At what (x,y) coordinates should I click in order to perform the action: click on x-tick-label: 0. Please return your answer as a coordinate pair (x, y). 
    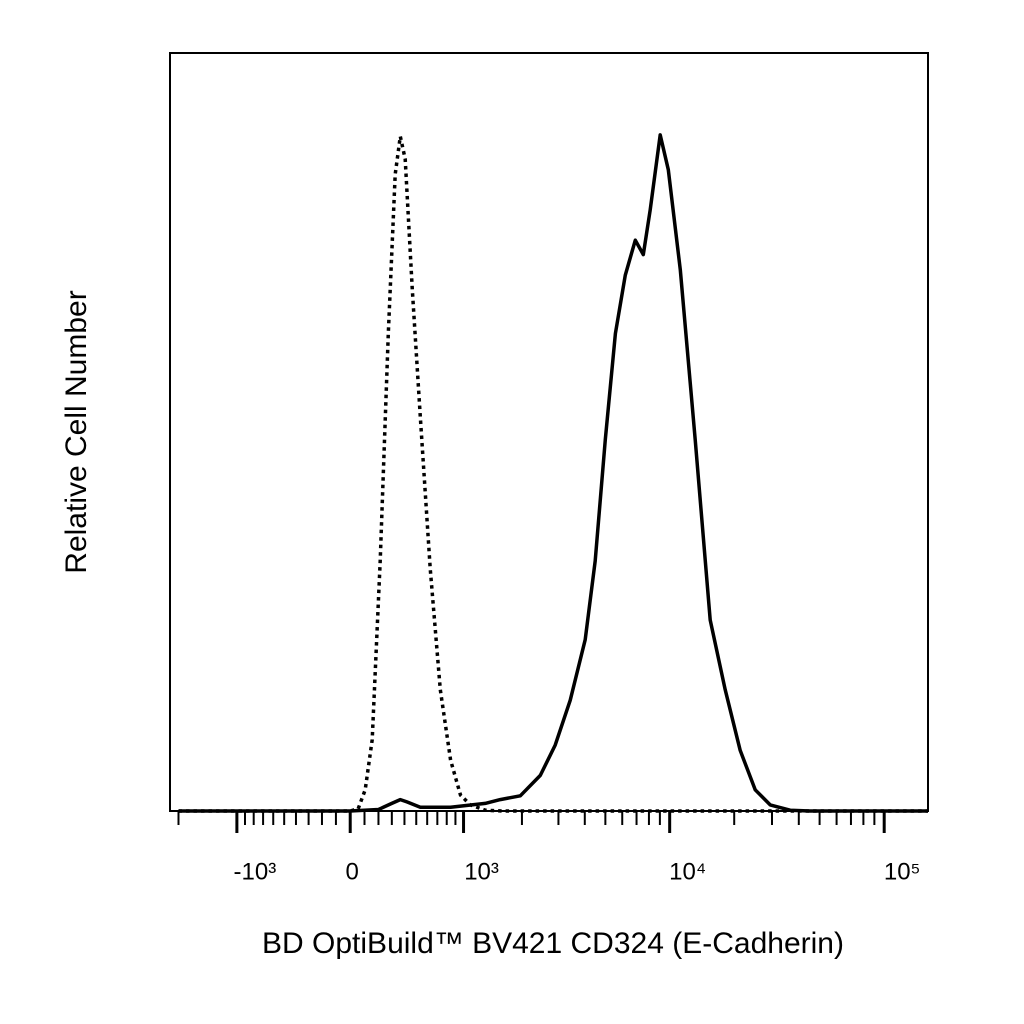
    Looking at the image, I should click on (352, 871).